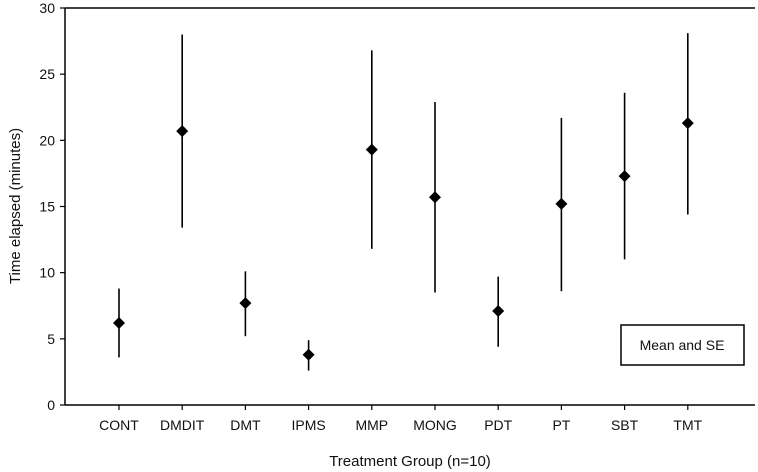 The image size is (758, 472). Describe the element at coordinates (561, 425) in the screenshot. I see `x-tick-label: PT` at that location.